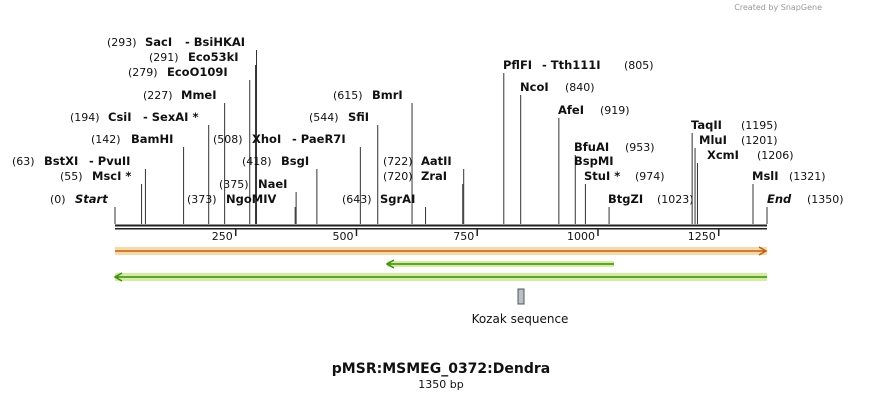 Image resolution: width=882 pixels, height=400 pixels. Describe the element at coordinates (61, 161) in the screenshot. I see `enzyme-name: BstXI` at that location.